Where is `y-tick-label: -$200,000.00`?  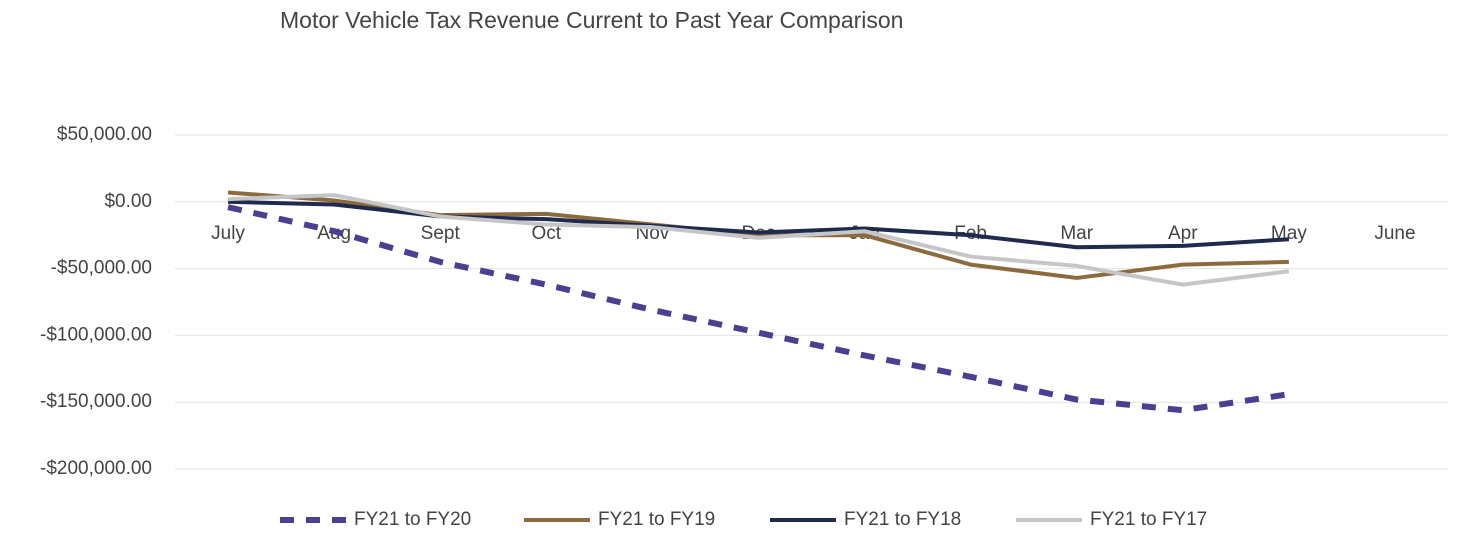
y-tick-label: -$200,000.00 is located at coordinates (96, 468).